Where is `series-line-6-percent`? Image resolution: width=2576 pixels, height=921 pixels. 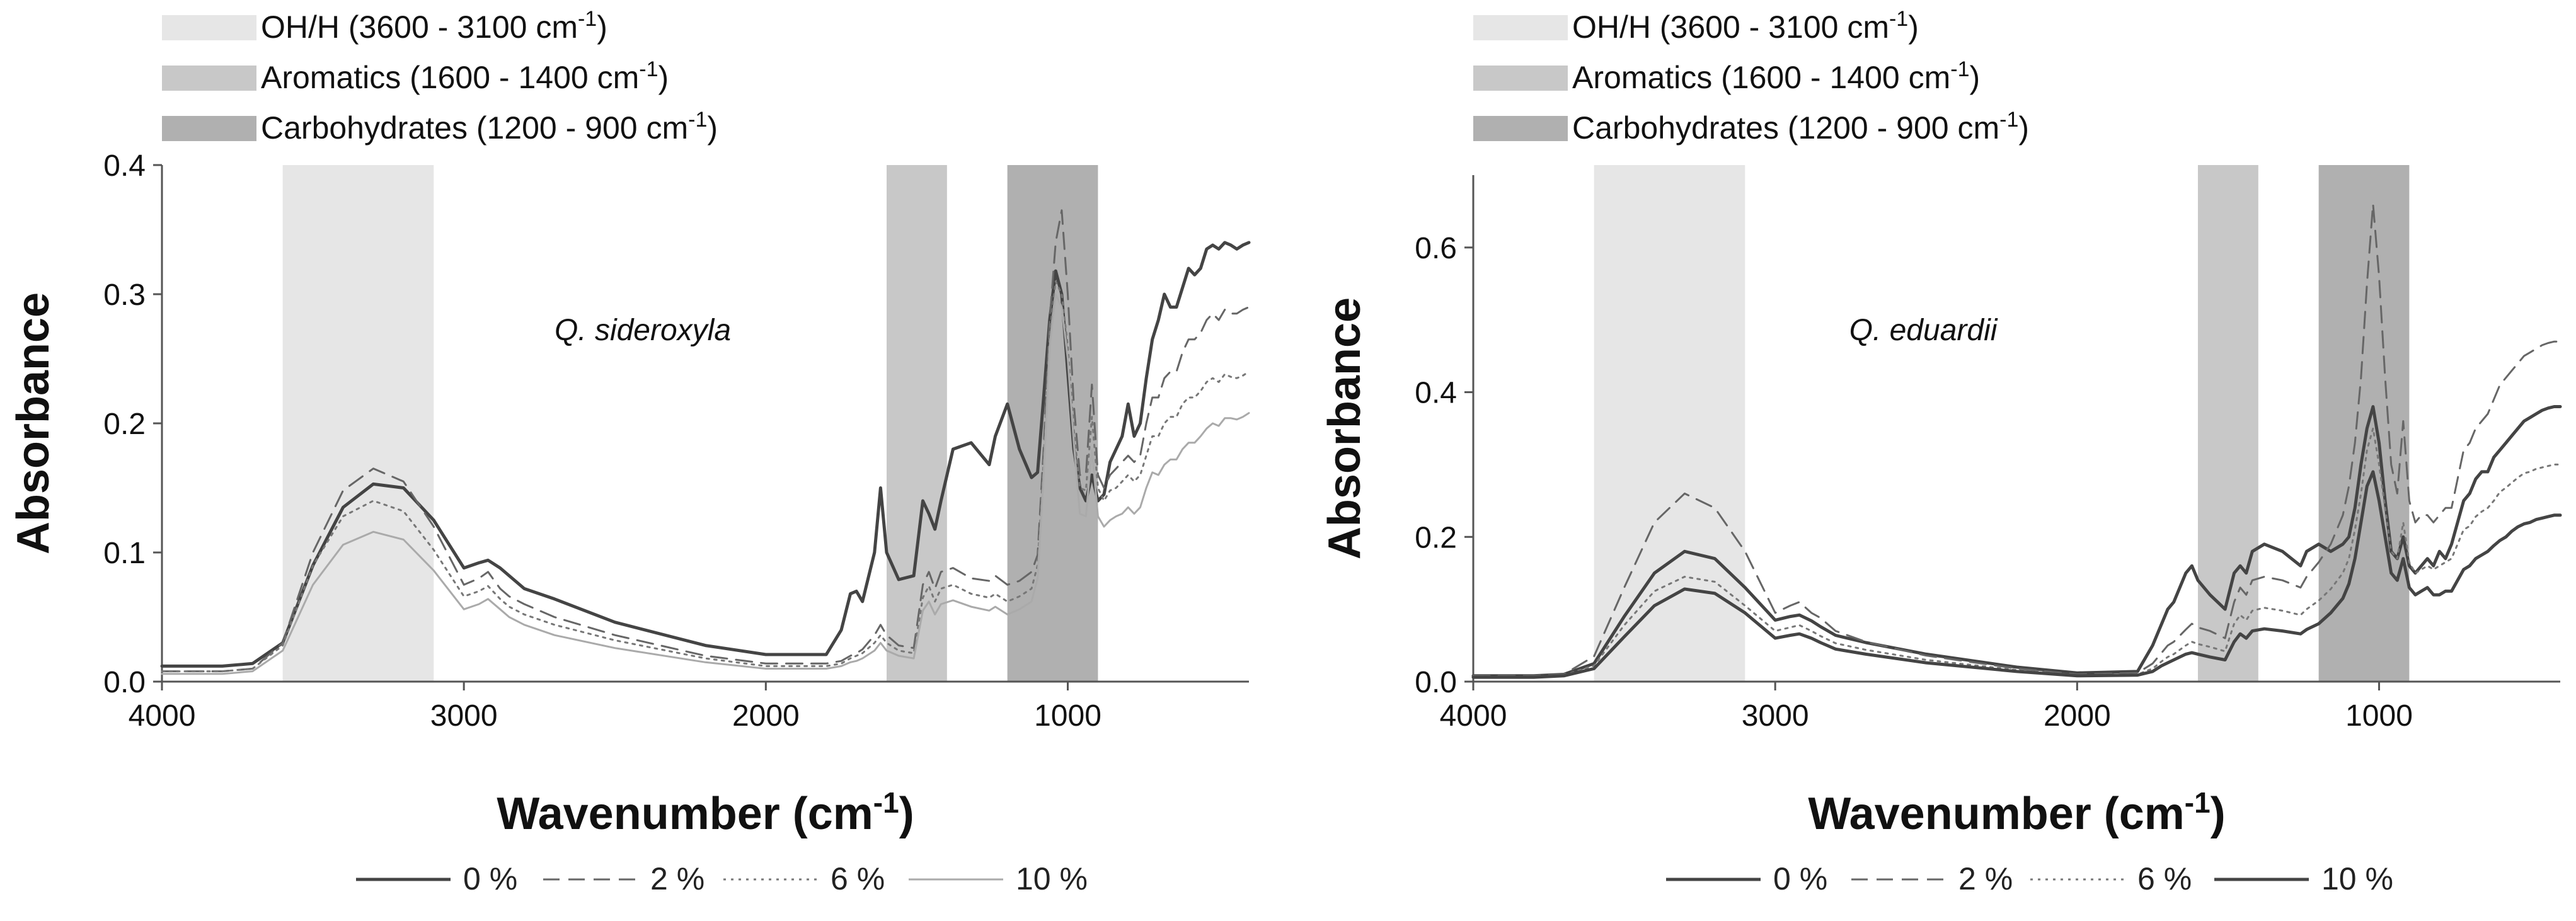
series-line-6-percent is located at coordinates (2017, 552).